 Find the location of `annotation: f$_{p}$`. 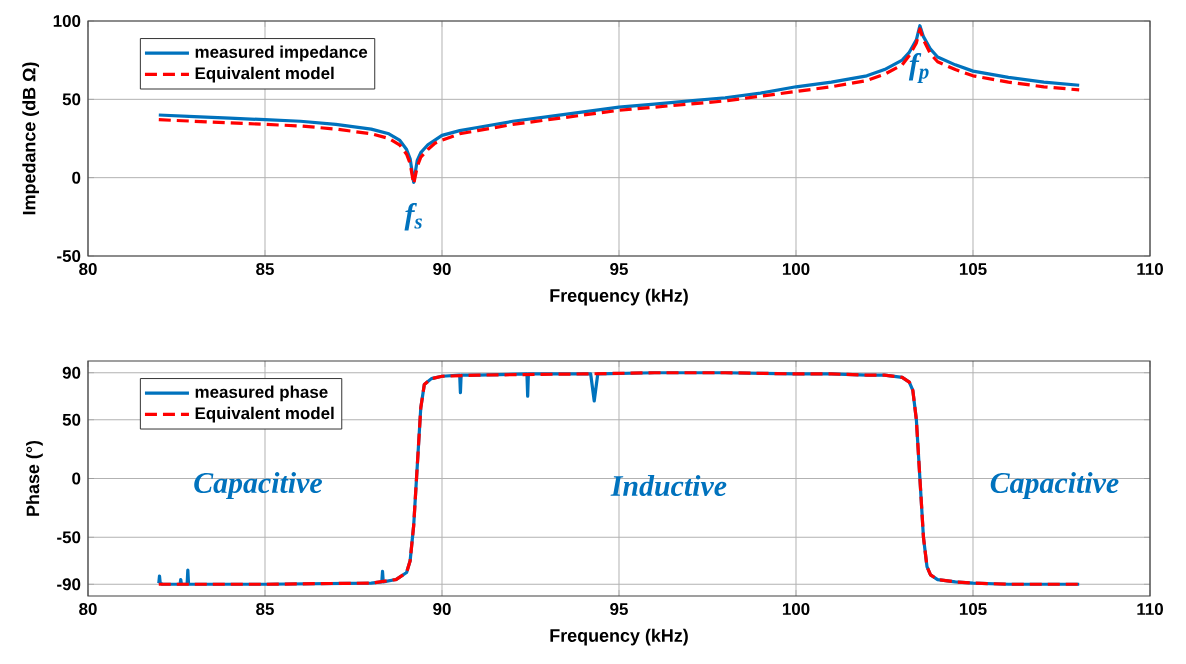

annotation: f$_{p}$ is located at coordinates (918, 68).